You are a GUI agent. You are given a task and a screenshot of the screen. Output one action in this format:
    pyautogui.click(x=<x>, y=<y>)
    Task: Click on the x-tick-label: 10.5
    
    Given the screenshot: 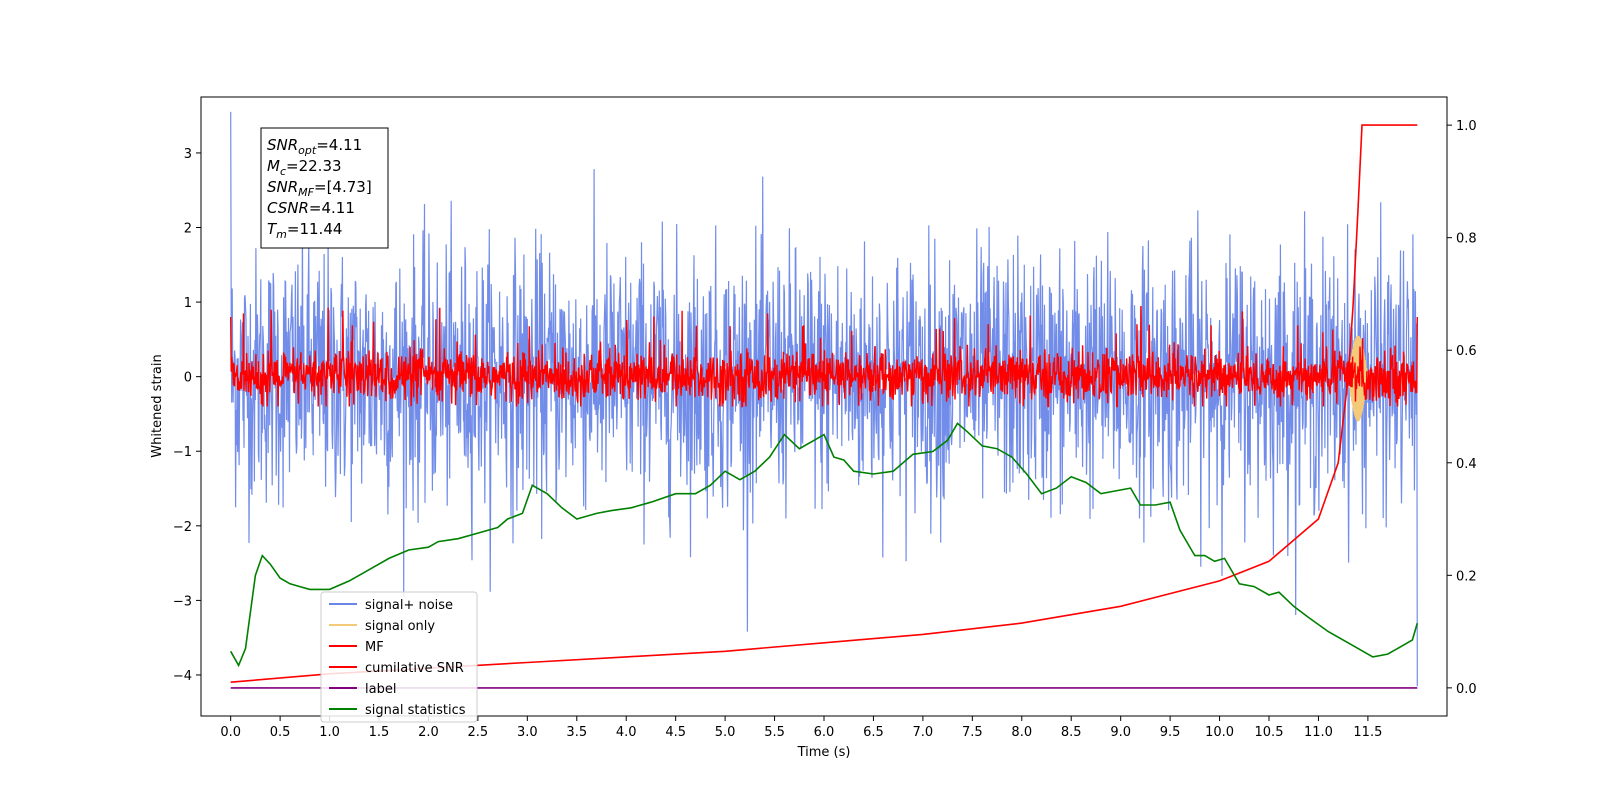 What is the action you would take?
    pyautogui.click(x=1269, y=732)
    